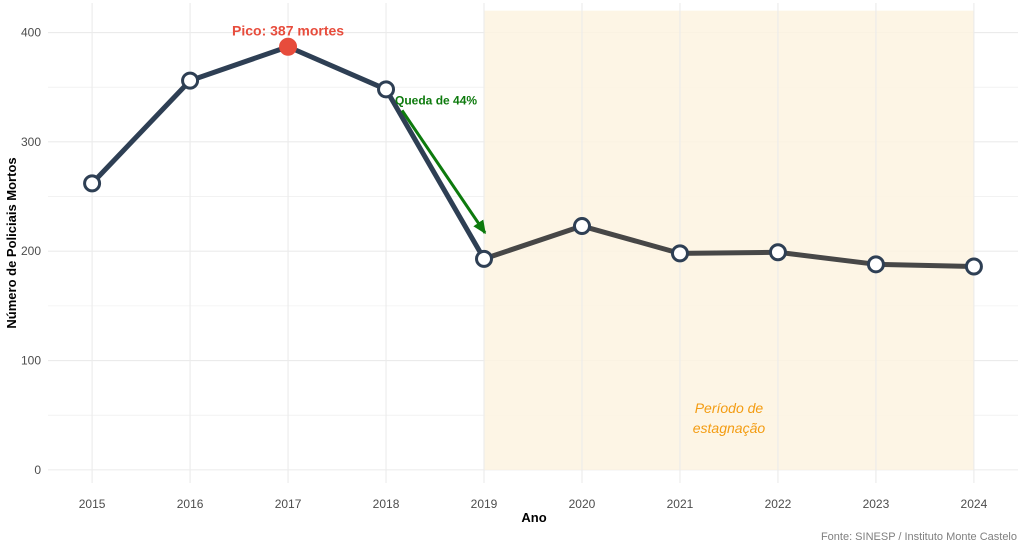  What do you see at coordinates (31, 142) in the screenshot?
I see `y-tick-label: 300` at bounding box center [31, 142].